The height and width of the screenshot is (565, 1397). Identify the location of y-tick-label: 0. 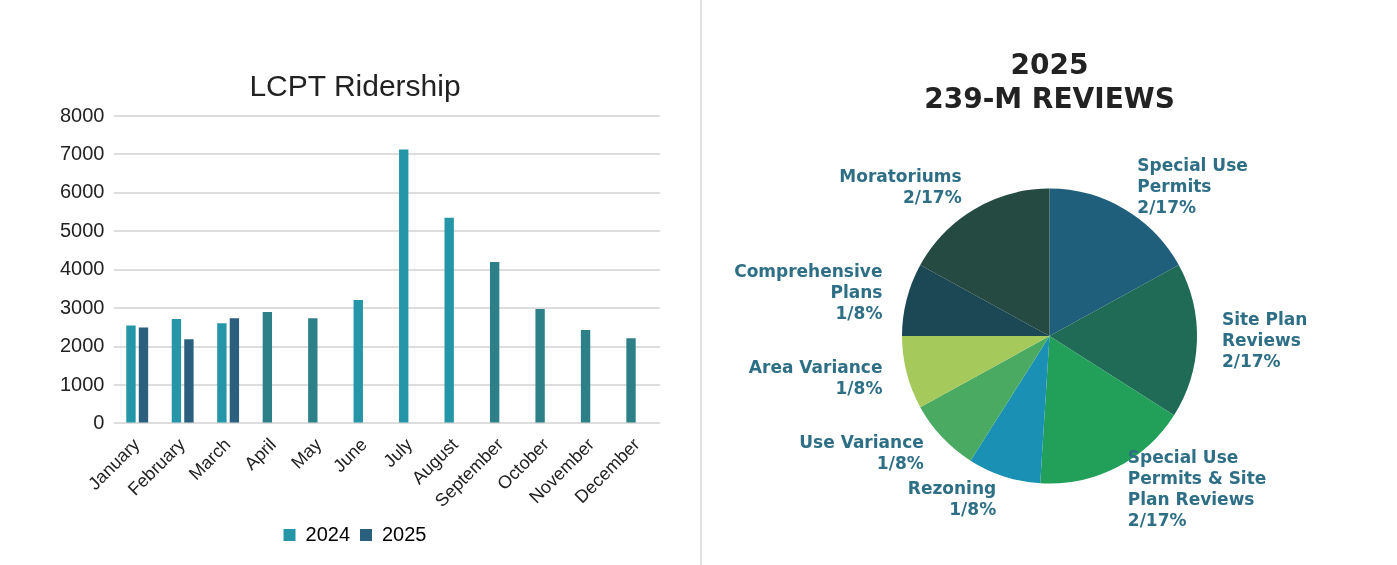
(99, 421).